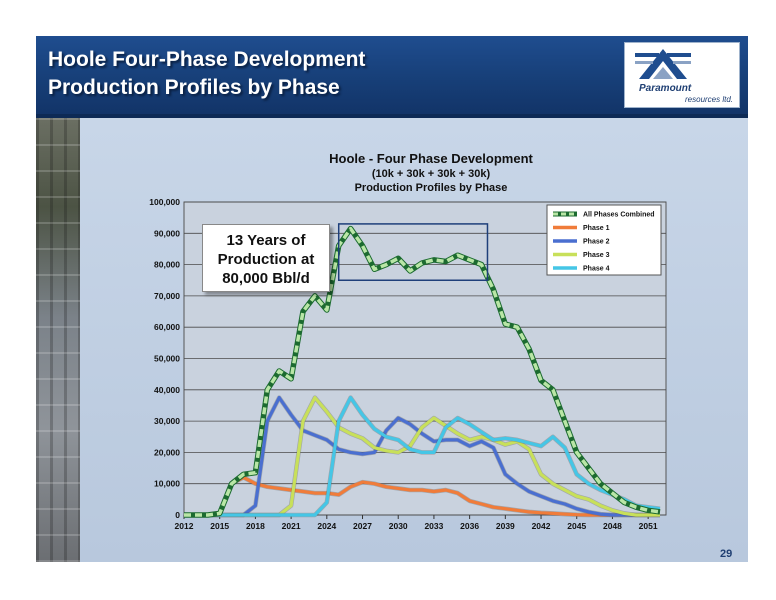  I want to click on paramount-logo: Paramount resources ltd., so click(682, 75).